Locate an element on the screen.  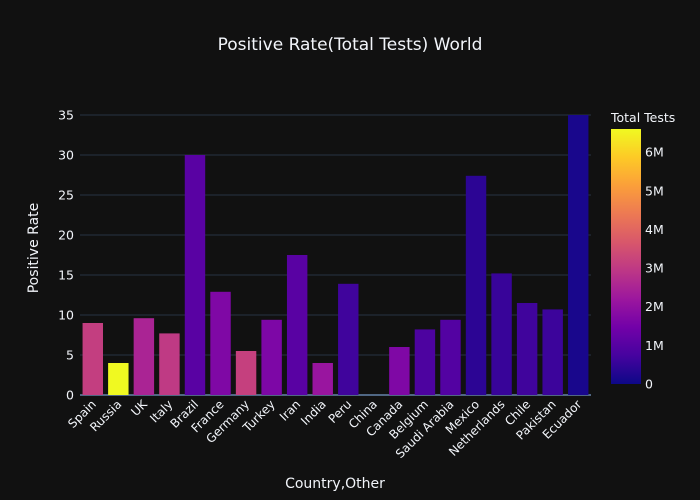
colorbar-tick-labels: 0 1M 2M 3M 4M 5M 6M is located at coordinates (654, 268).